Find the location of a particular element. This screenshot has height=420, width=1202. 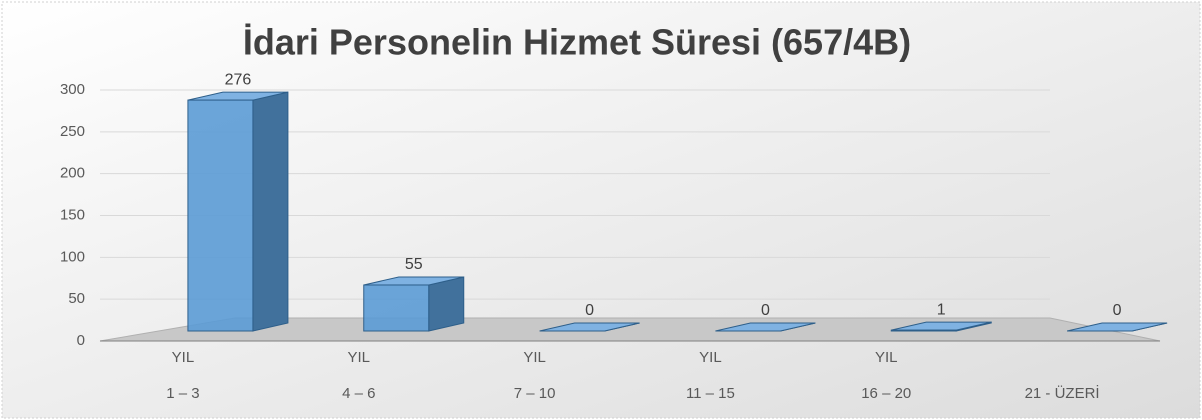

y-tick-label: 0 is located at coordinates (81, 340).